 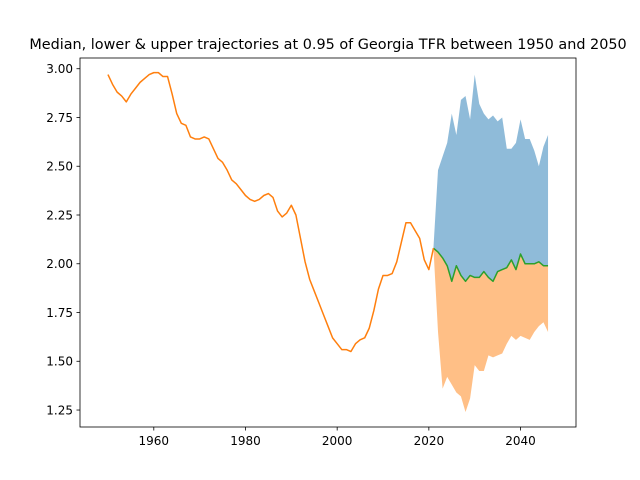 I want to click on y-tick-label: 2.25, so click(x=59, y=215).